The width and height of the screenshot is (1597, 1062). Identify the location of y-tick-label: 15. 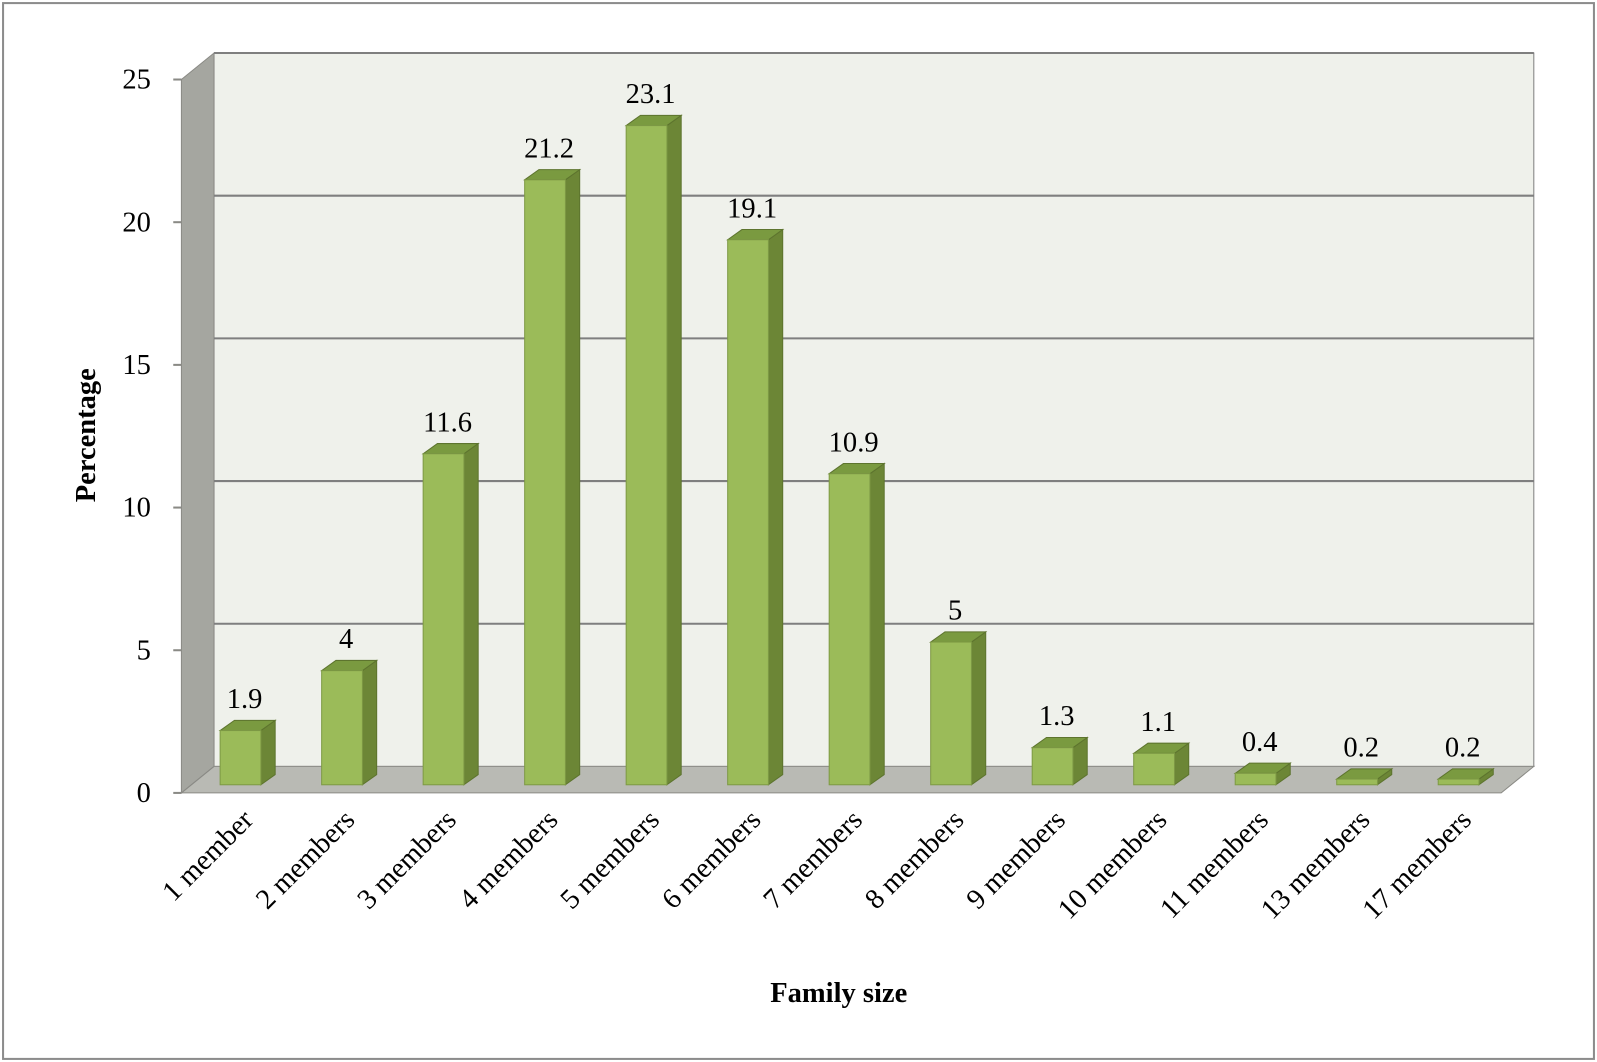
(136, 365).